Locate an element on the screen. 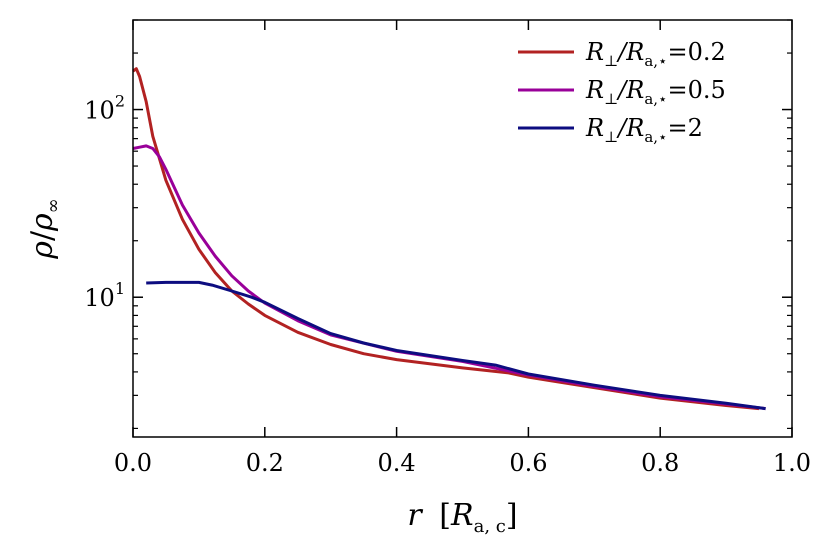 This screenshot has width=830, height=554. x-tick-label: 0.0 is located at coordinates (133, 463).